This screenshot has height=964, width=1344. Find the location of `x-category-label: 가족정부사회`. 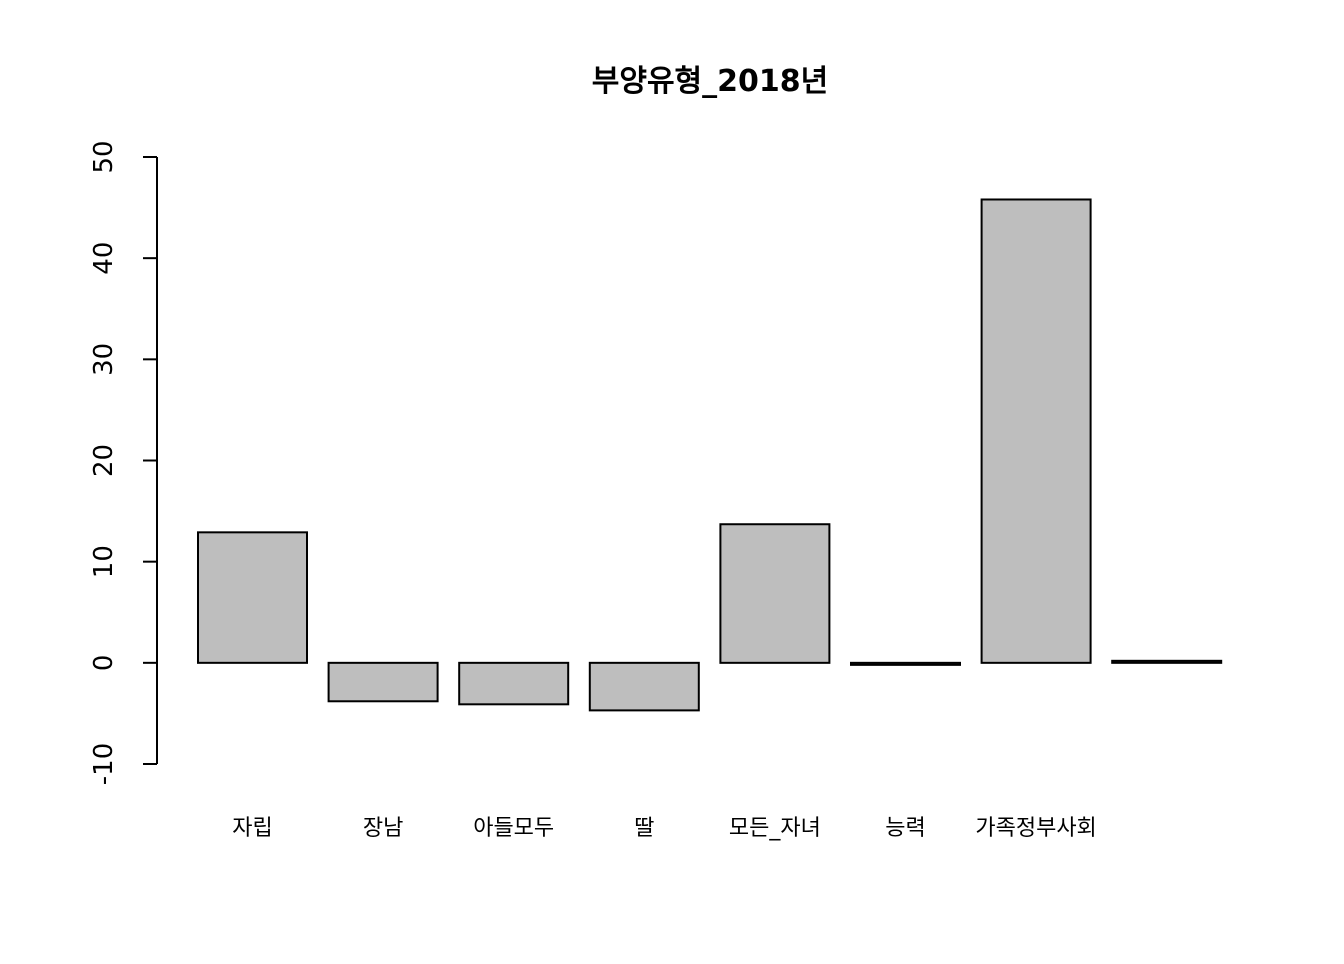

x-category-label: 가족정부사회 is located at coordinates (1035, 828).